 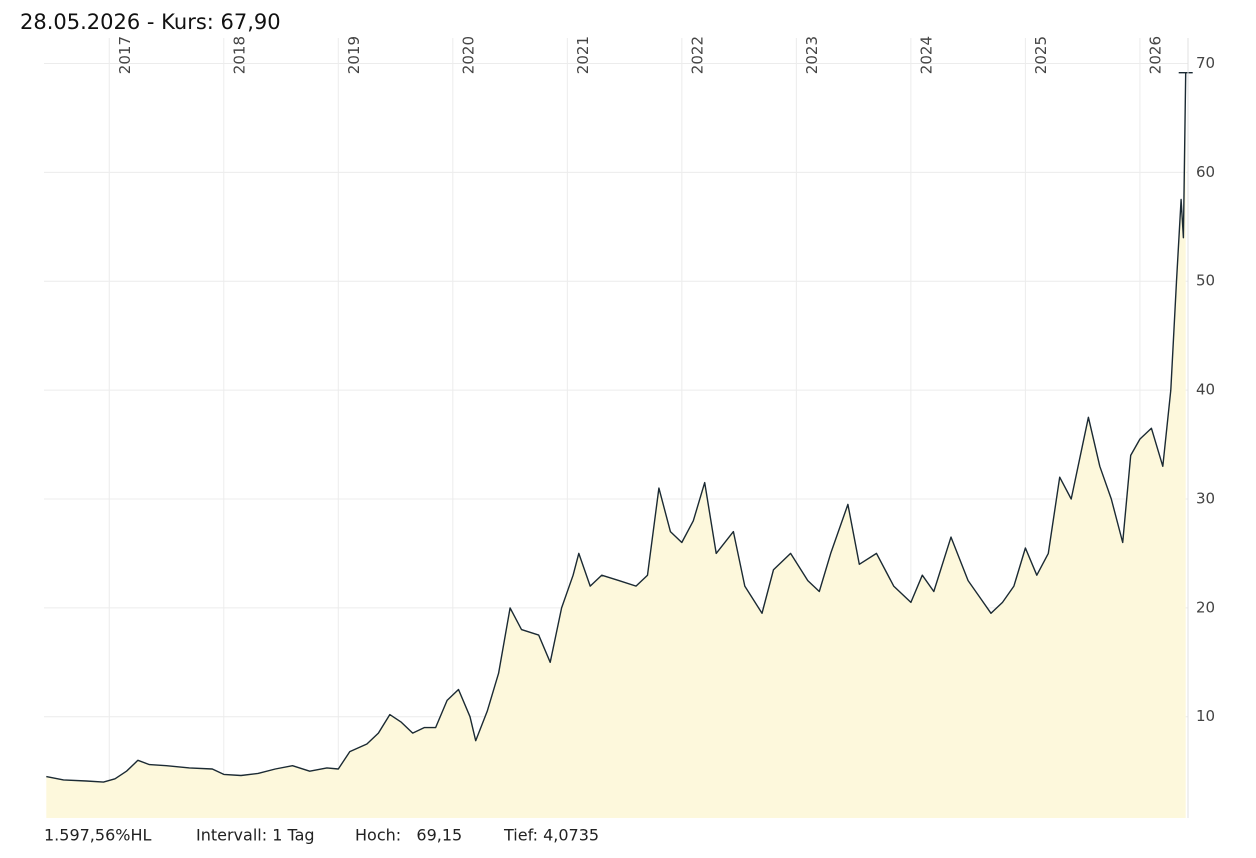 What do you see at coordinates (1205, 498) in the screenshot?
I see `y-tick-label: 30` at bounding box center [1205, 498].